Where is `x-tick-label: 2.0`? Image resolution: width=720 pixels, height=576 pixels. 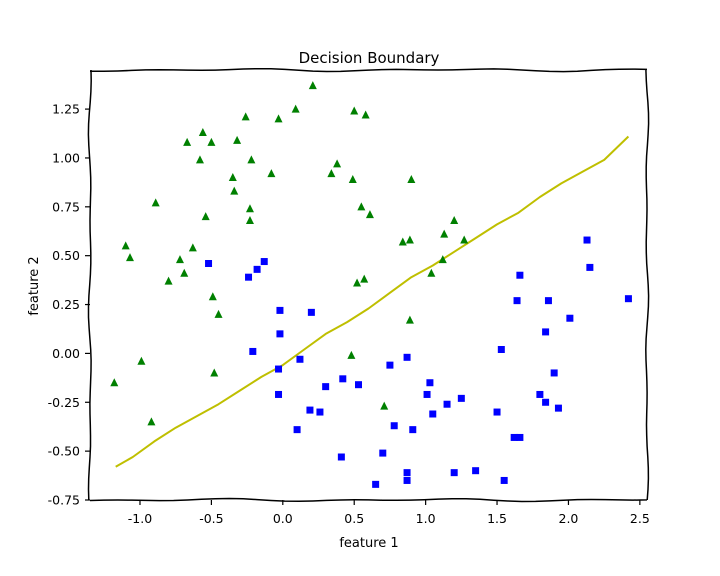
x-tick-label: 2.0 is located at coordinates (569, 518).